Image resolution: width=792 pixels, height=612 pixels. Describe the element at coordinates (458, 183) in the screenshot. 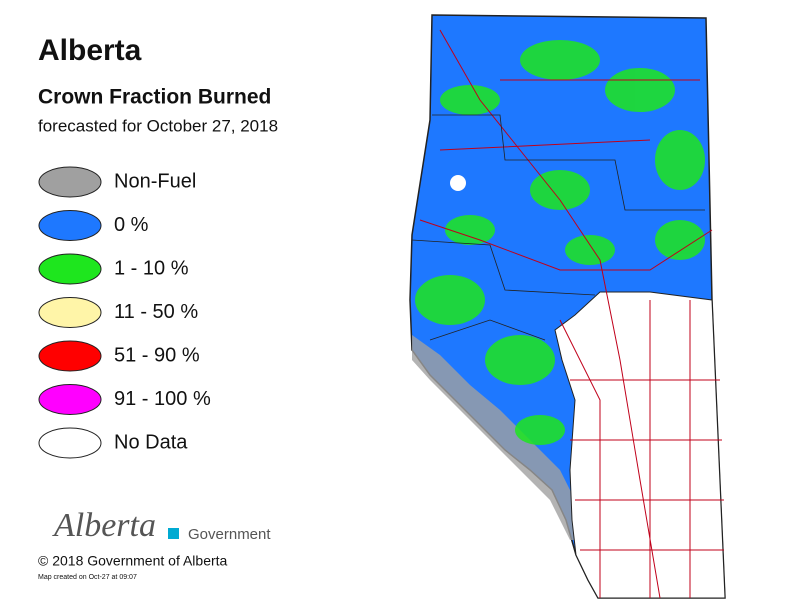

I see `lake` at that location.